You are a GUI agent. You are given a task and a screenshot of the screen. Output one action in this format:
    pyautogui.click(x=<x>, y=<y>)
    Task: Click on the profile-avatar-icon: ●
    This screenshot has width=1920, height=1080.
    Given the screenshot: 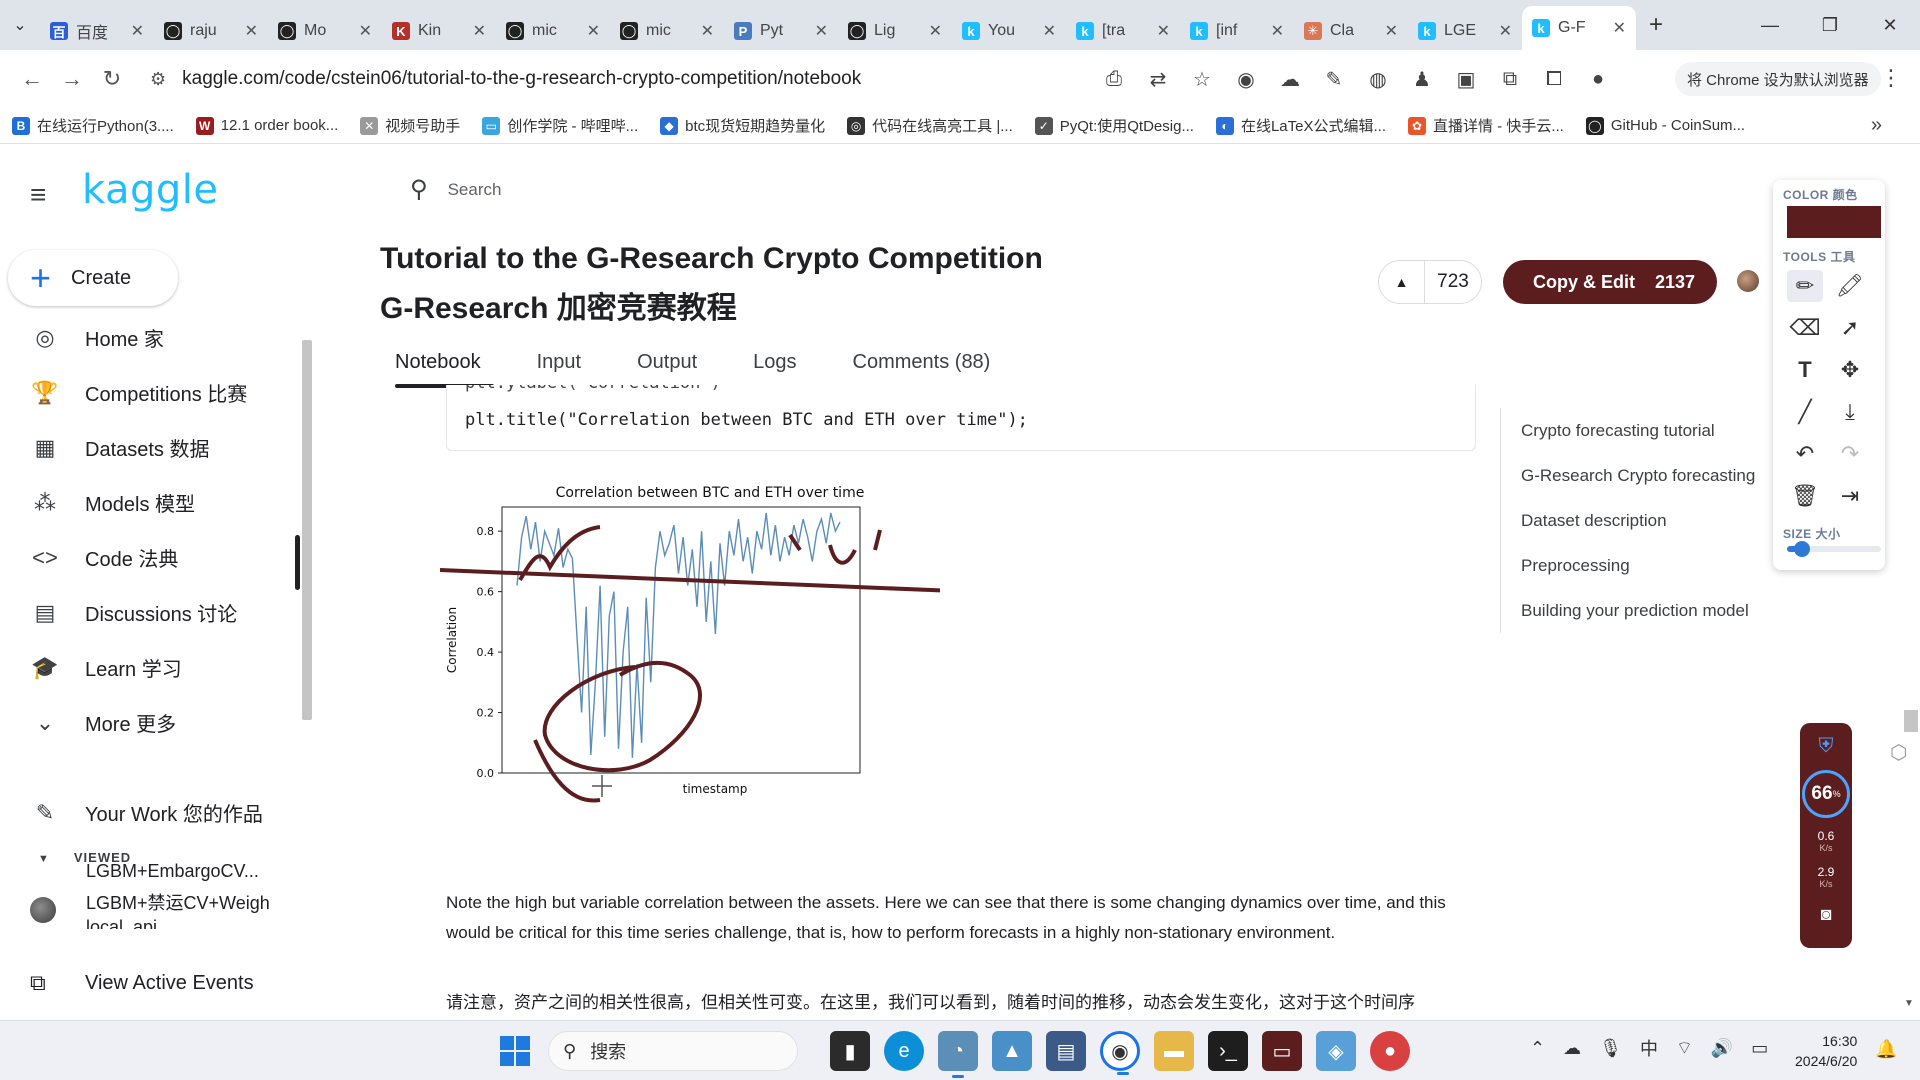 What is the action you would take?
    pyautogui.click(x=1598, y=78)
    